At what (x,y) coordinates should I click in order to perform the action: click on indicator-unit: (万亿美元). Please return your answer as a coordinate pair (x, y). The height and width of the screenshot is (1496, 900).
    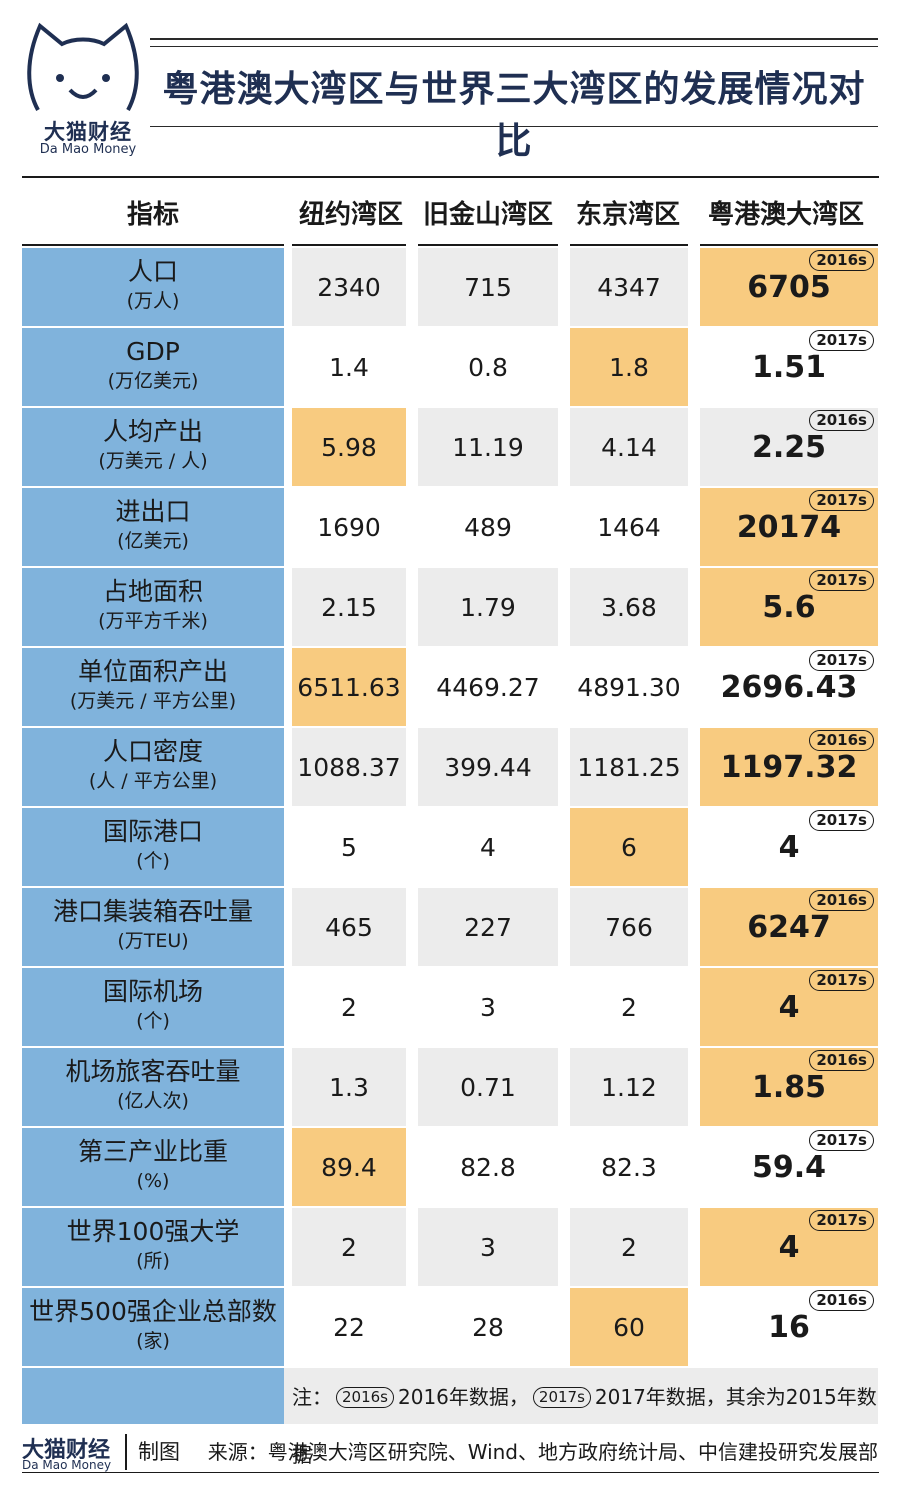
    Looking at the image, I should click on (153, 381).